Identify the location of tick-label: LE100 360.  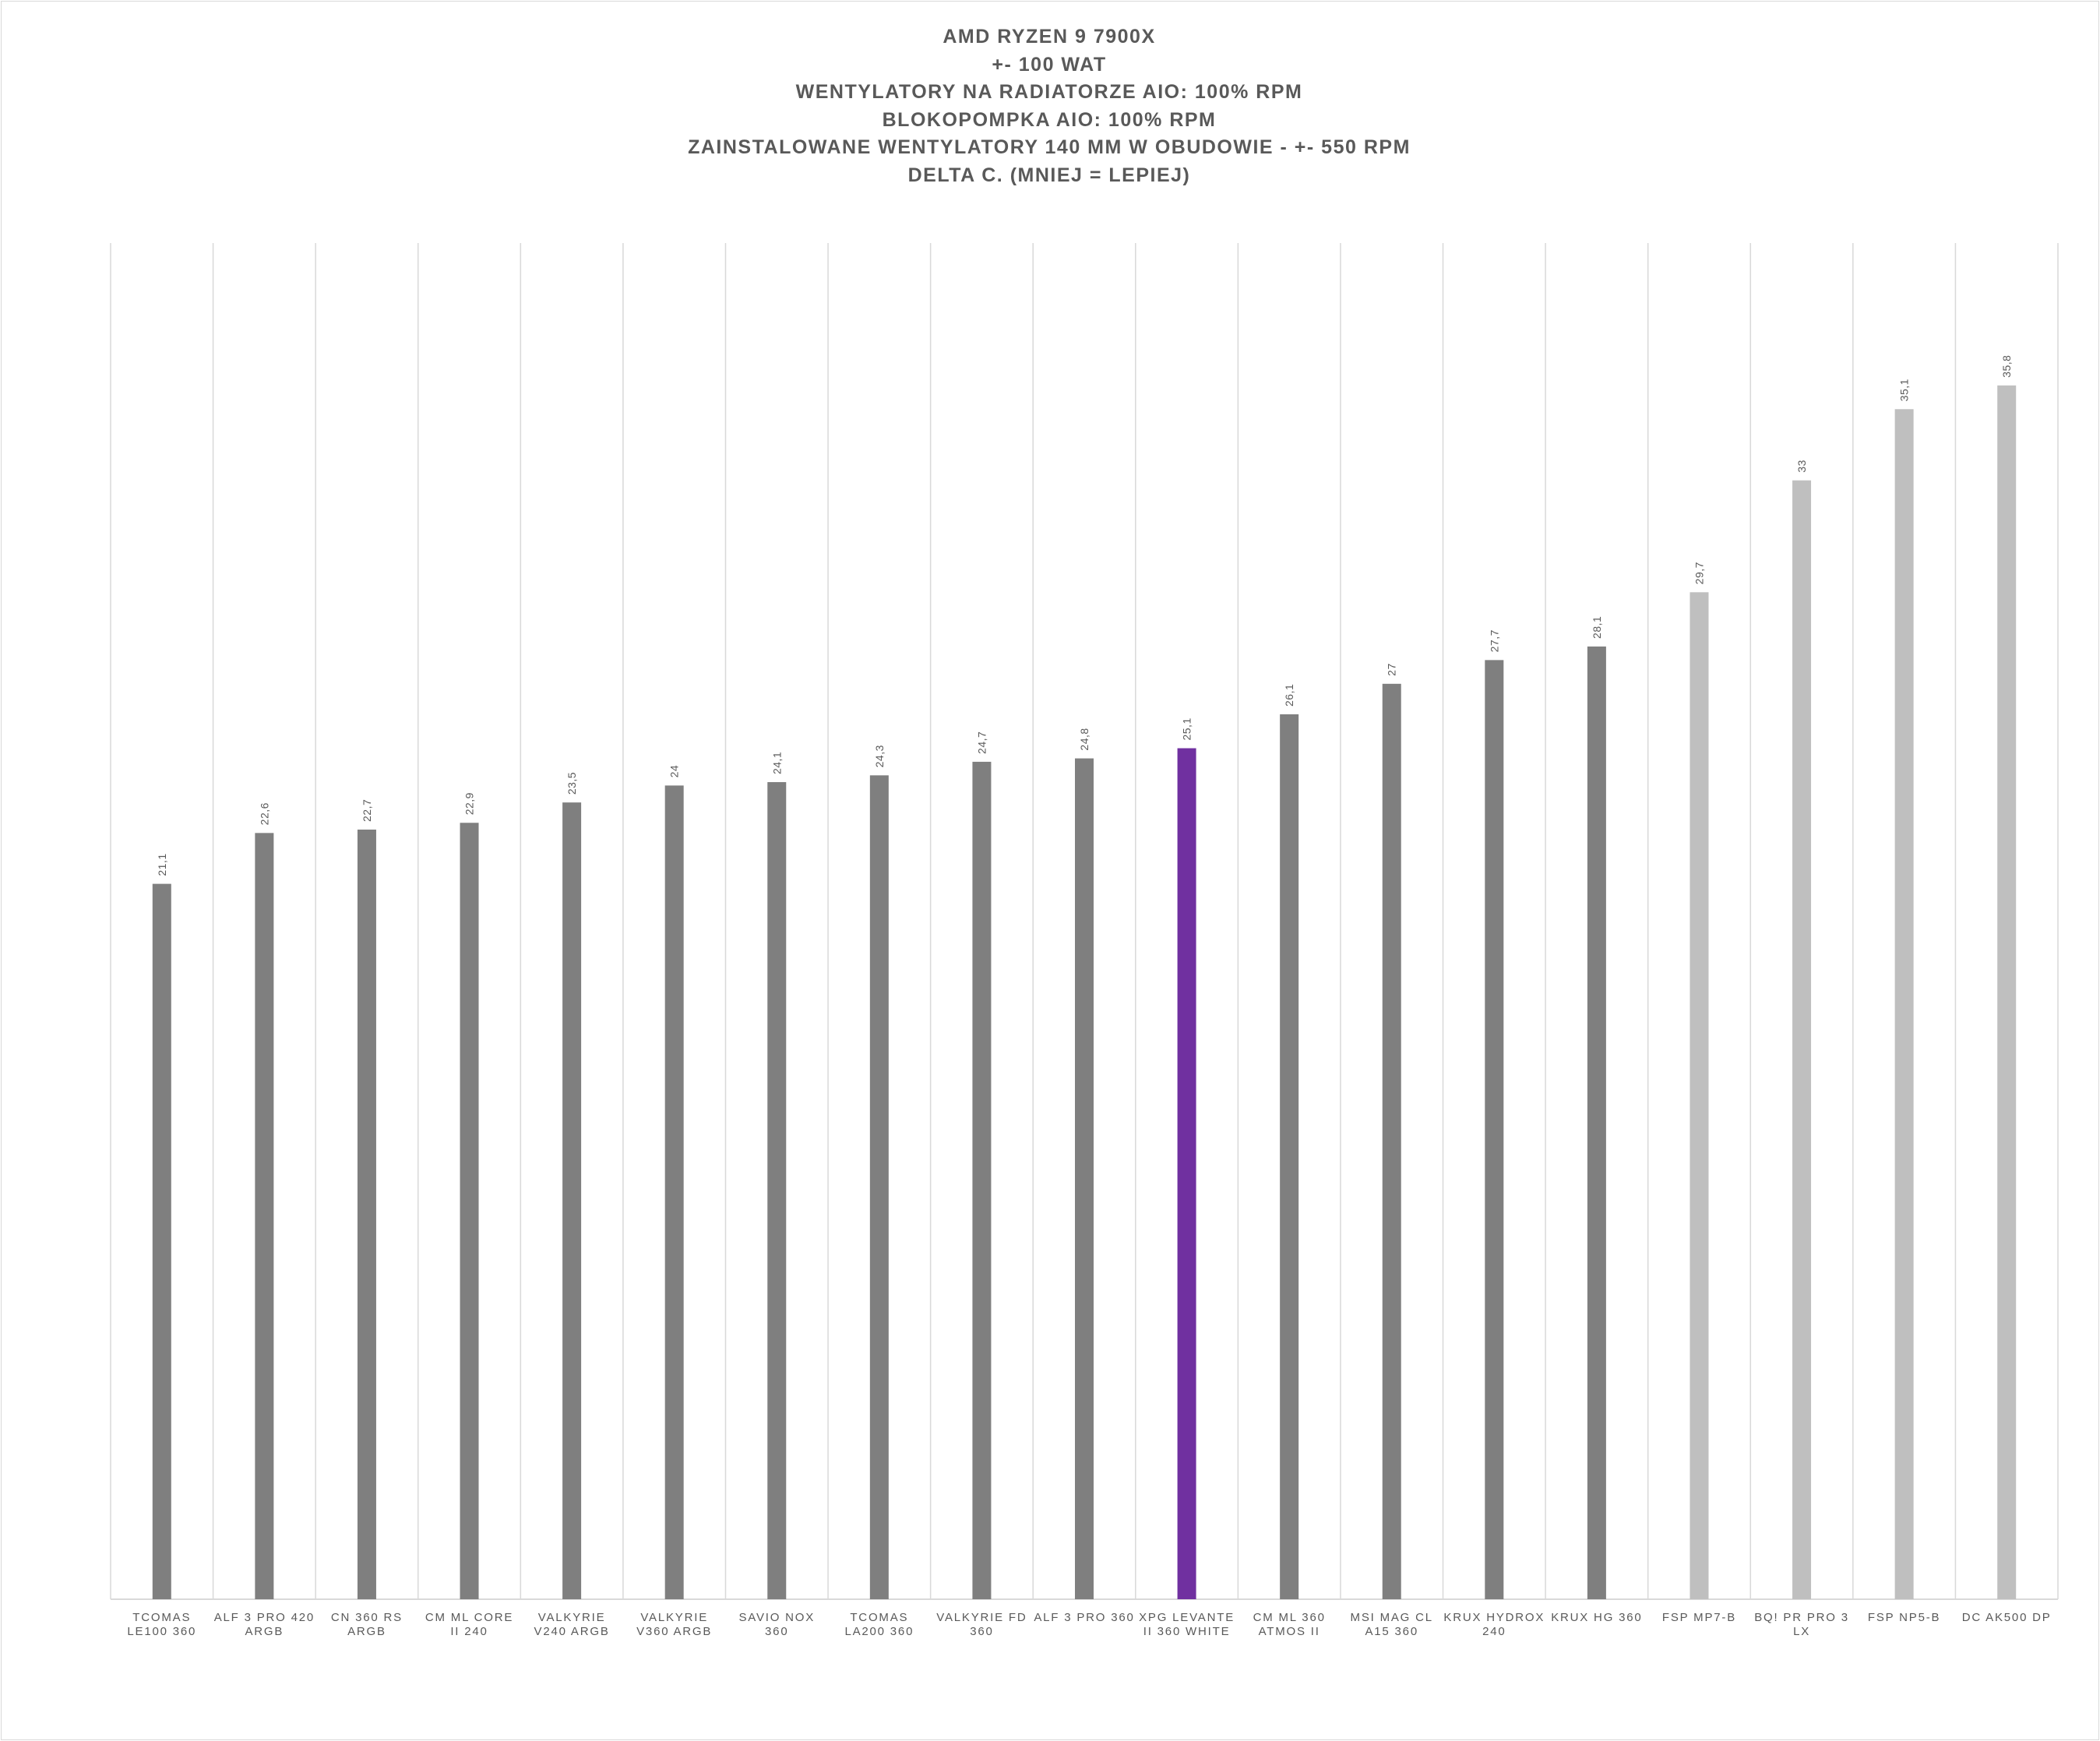
(161, 1632).